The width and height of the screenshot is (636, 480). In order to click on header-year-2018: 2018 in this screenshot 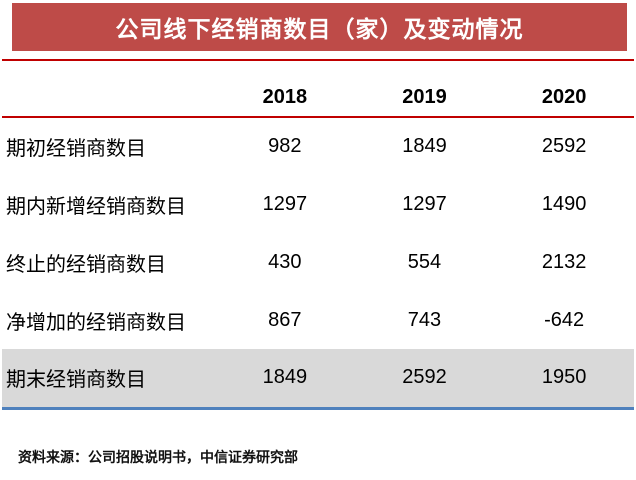, I will do `click(285, 89)`.